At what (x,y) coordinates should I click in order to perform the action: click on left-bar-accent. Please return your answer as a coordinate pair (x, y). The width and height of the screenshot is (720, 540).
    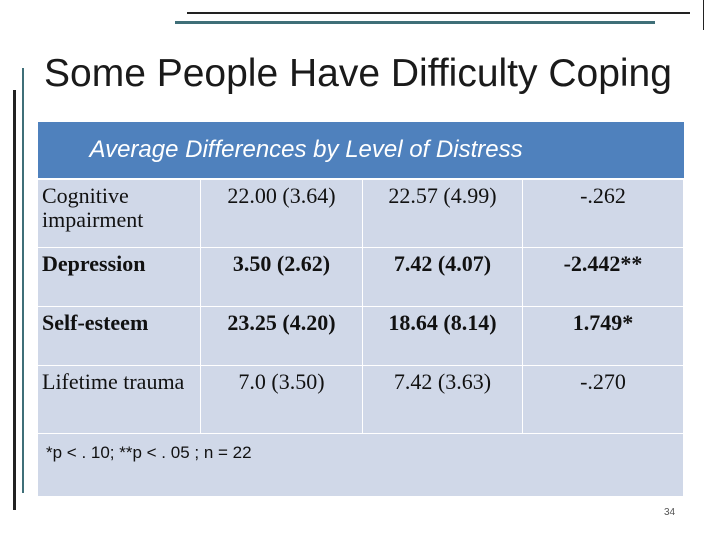
    Looking at the image, I should click on (23, 280).